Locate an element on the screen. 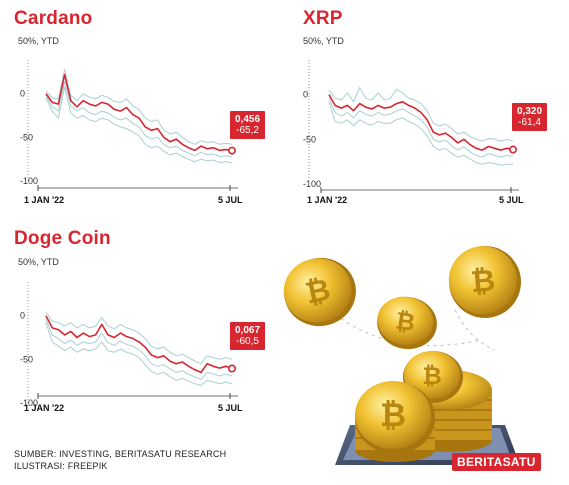  price-callout: 0,456 -65,2 is located at coordinates (248, 125).